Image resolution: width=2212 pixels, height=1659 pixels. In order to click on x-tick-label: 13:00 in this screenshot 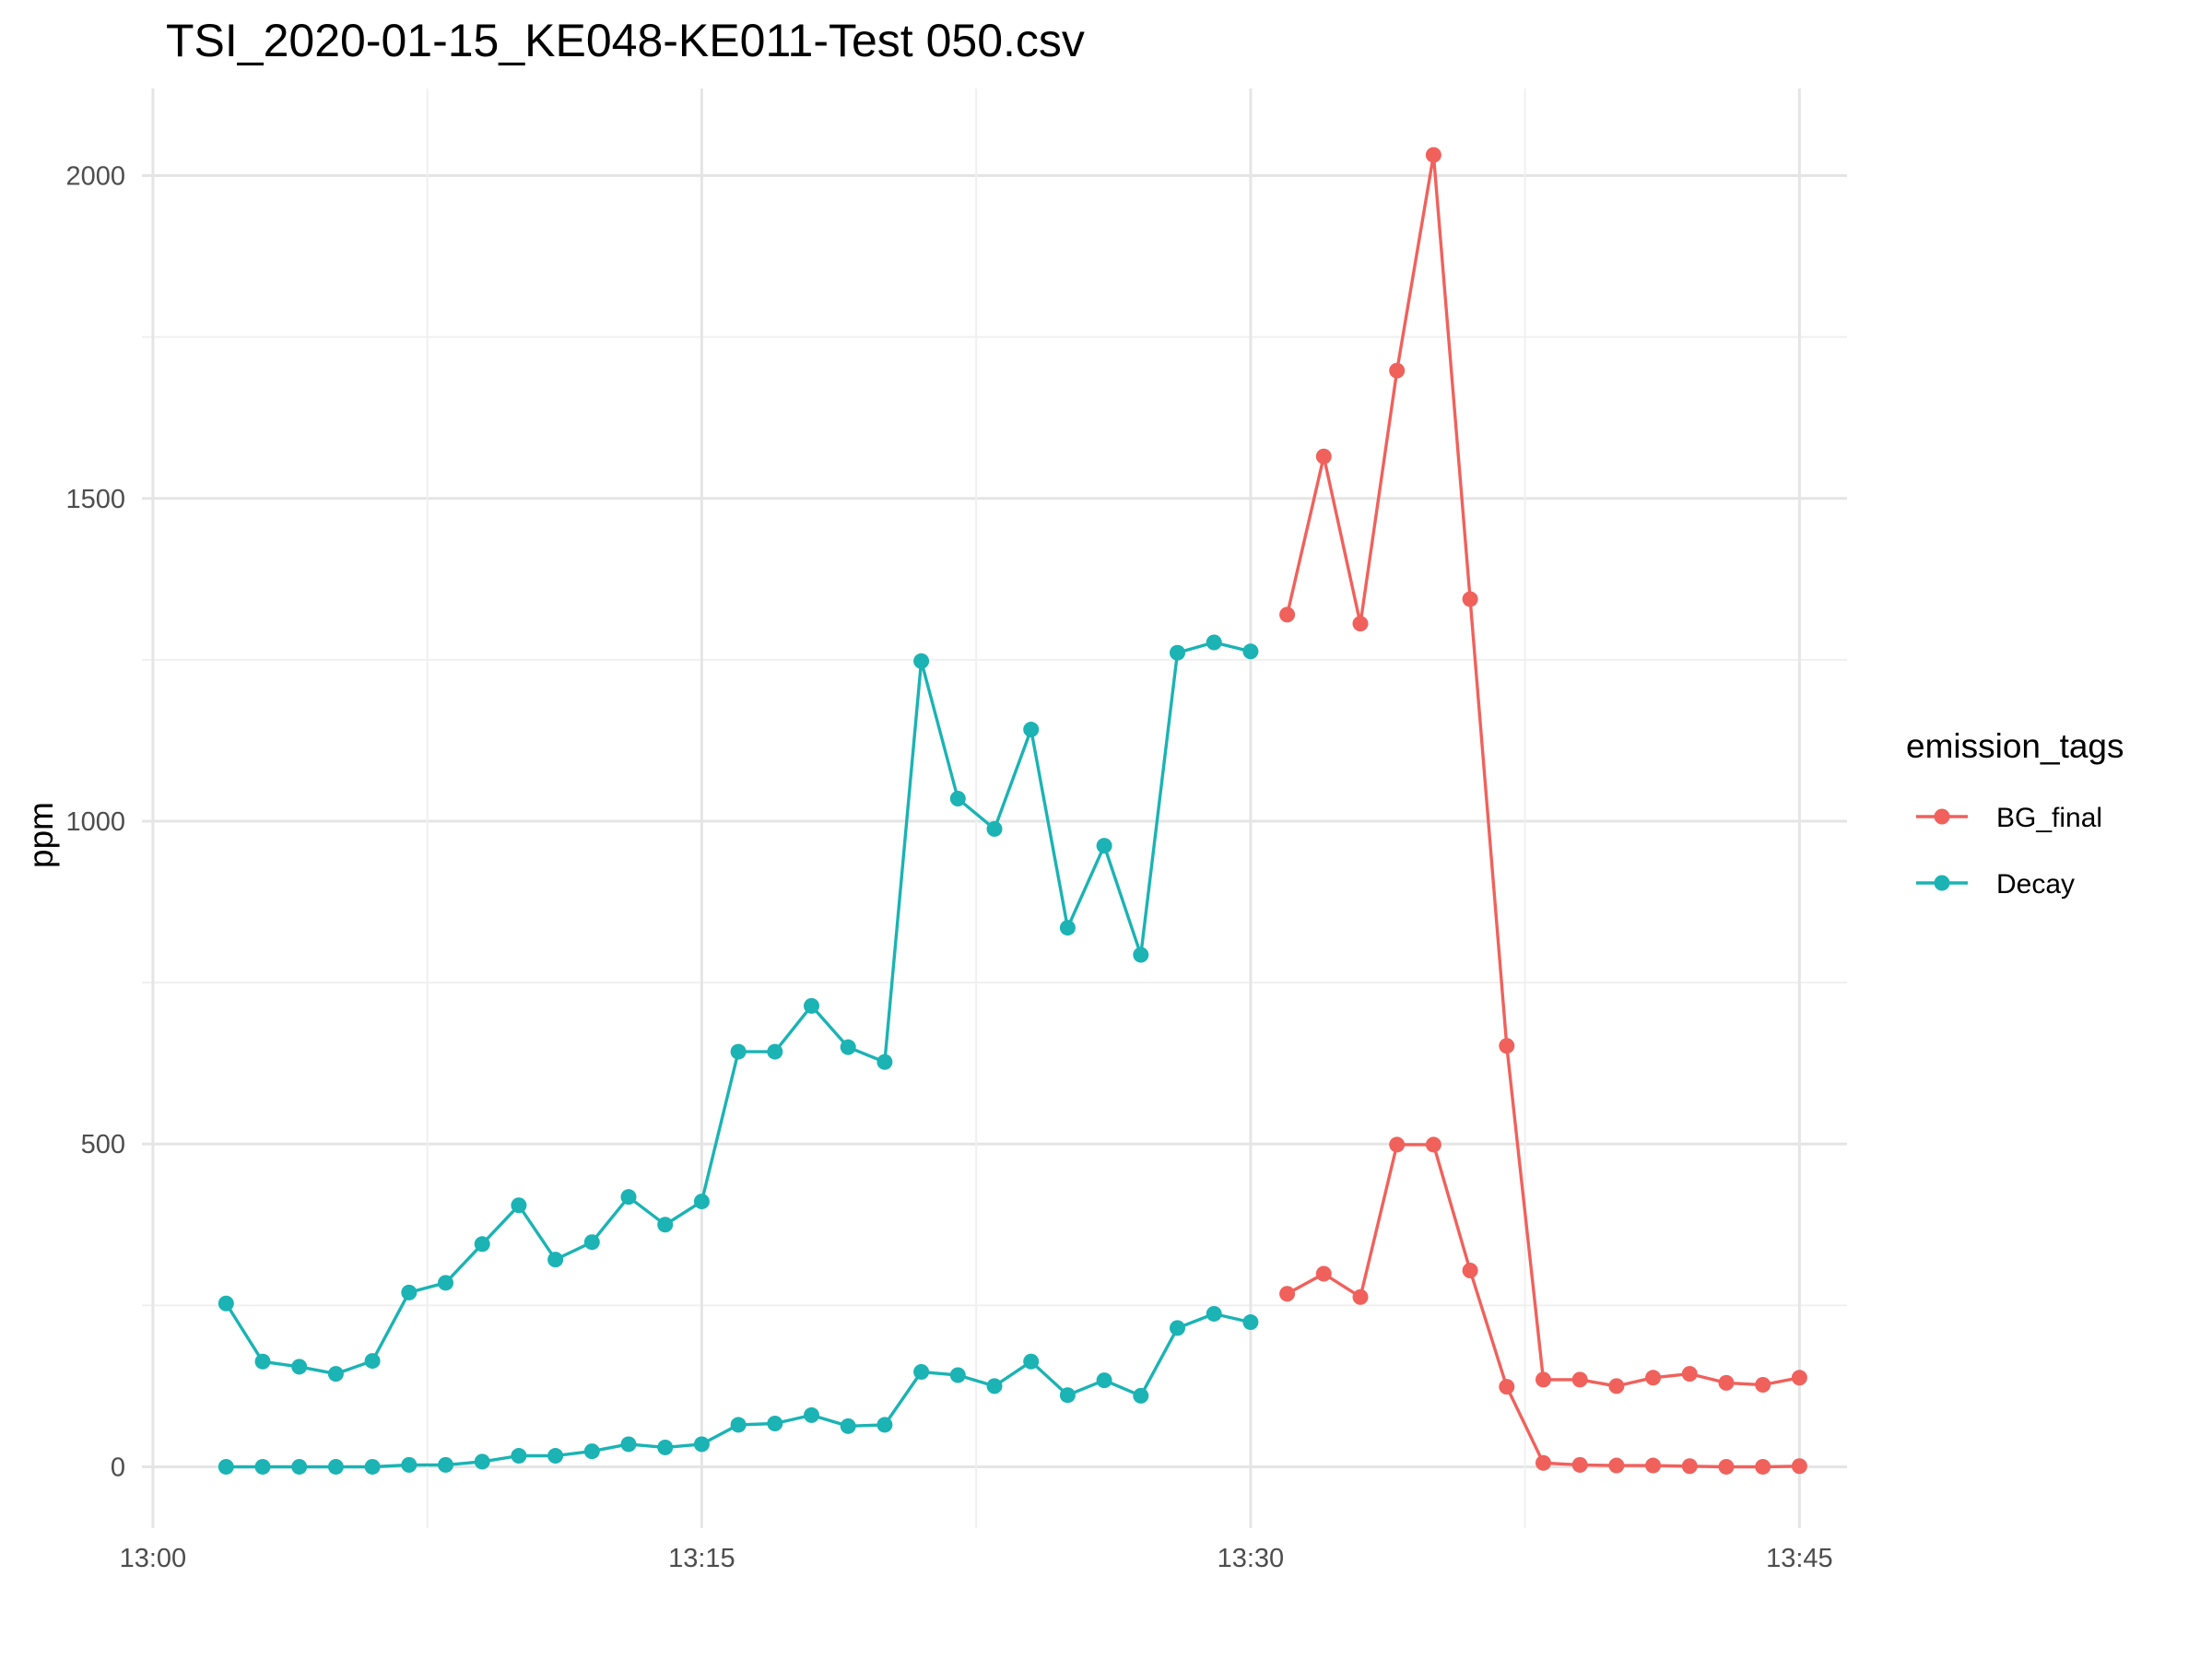, I will do `click(153, 1558)`.